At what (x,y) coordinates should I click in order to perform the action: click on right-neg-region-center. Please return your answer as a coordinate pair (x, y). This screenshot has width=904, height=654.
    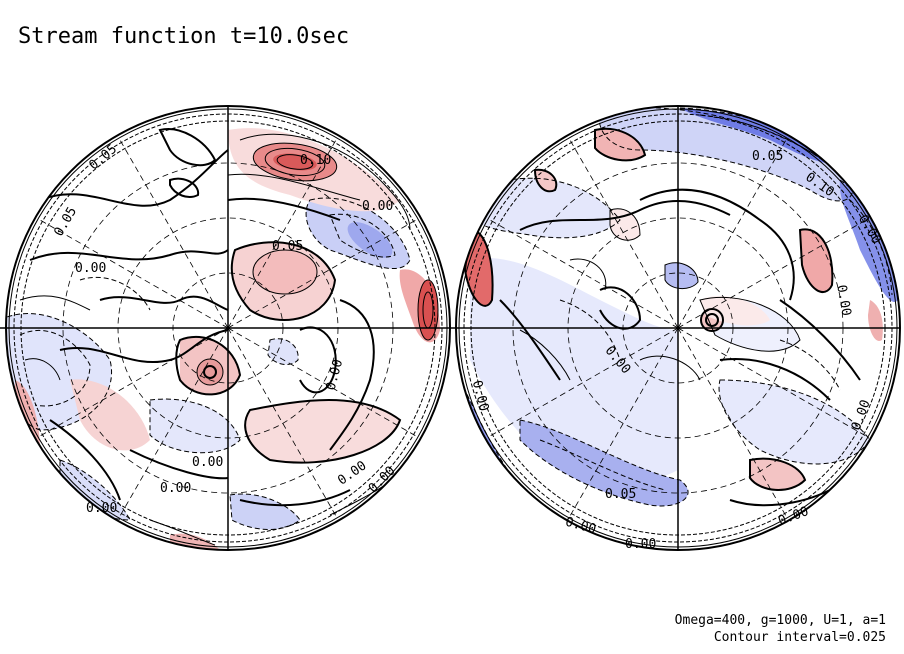
    Looking at the image, I should click on (681, 275).